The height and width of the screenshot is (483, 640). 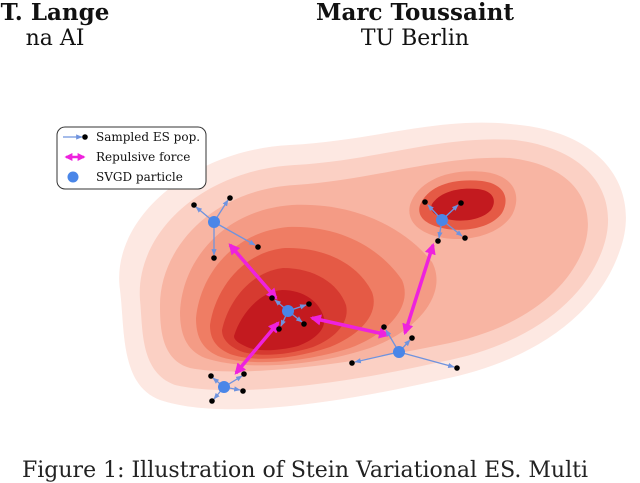 What do you see at coordinates (55, 13) in the screenshot?
I see `author-name: T. Lange` at bounding box center [55, 13].